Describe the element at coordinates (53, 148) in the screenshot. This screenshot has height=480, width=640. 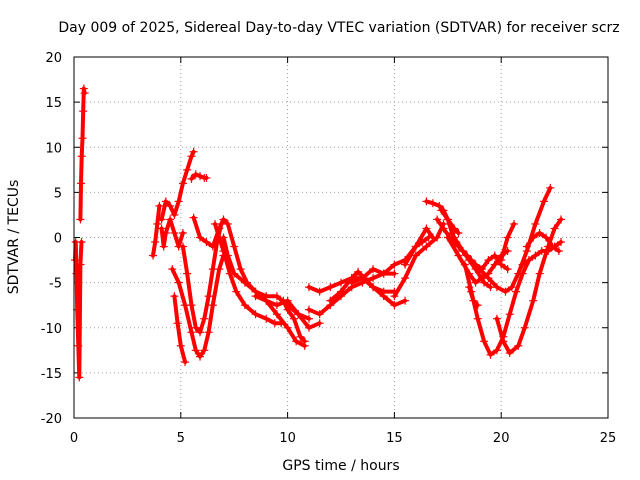
I see `y-tick-label: 10` at that location.